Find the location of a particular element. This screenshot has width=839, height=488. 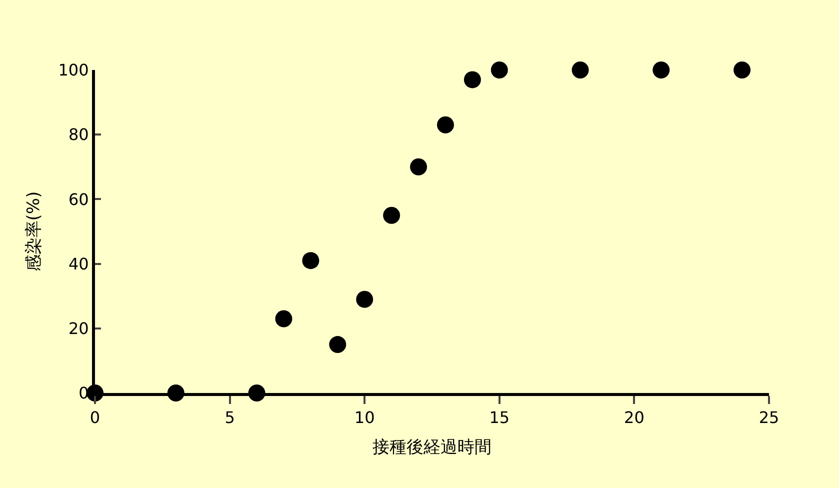

x-tick-label: 15 is located at coordinates (499, 418).